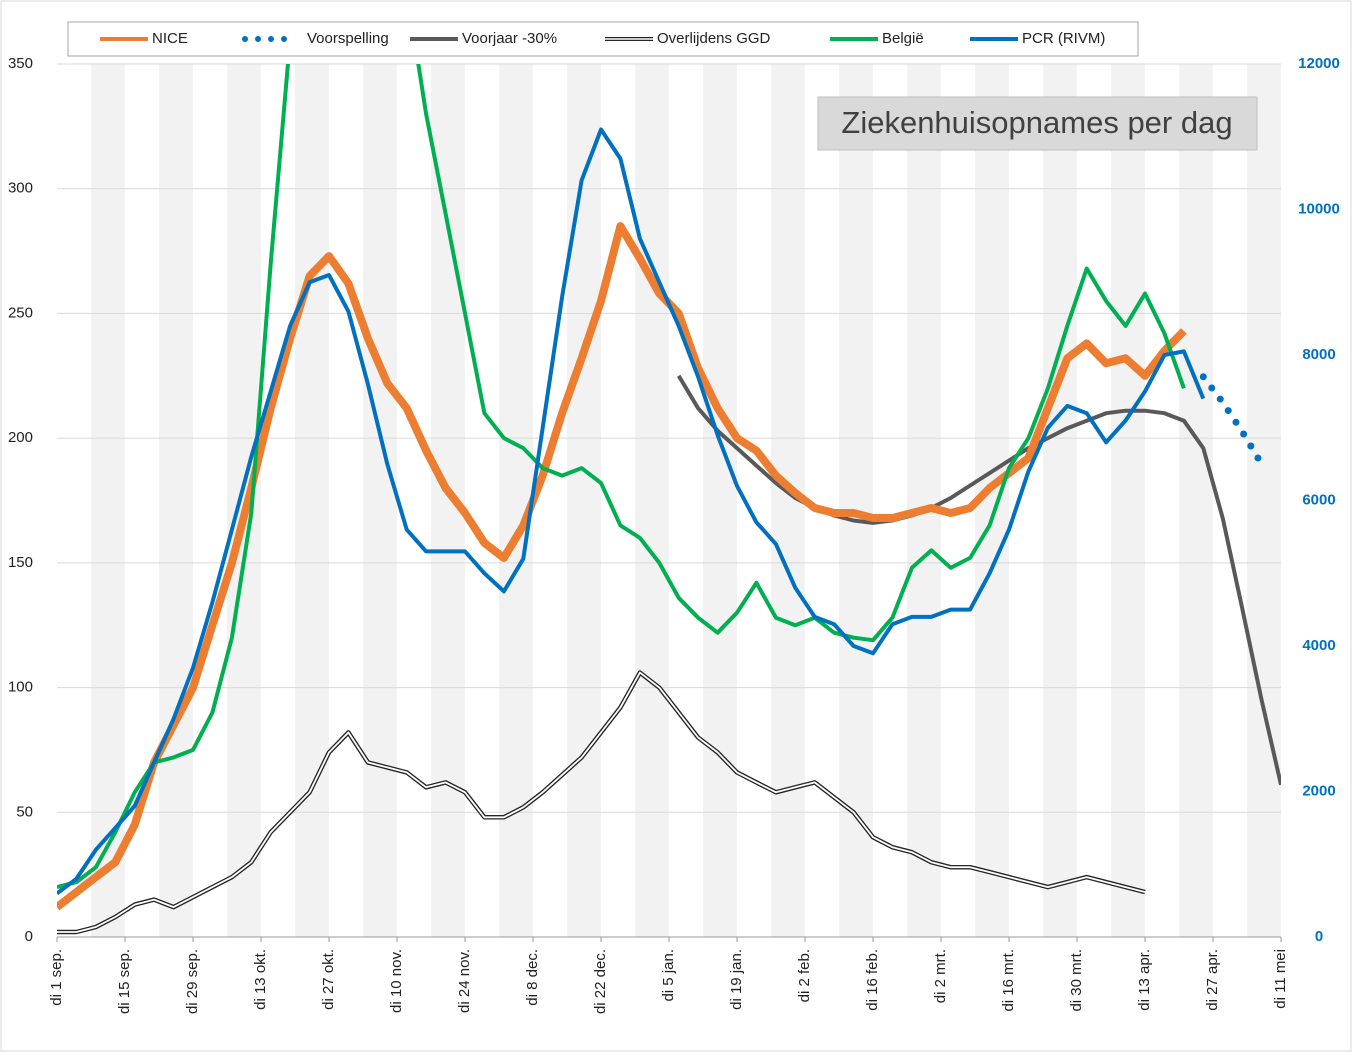  Describe the element at coordinates (1318, 790) in the screenshot. I see `y2-tick-label: 2000` at that location.